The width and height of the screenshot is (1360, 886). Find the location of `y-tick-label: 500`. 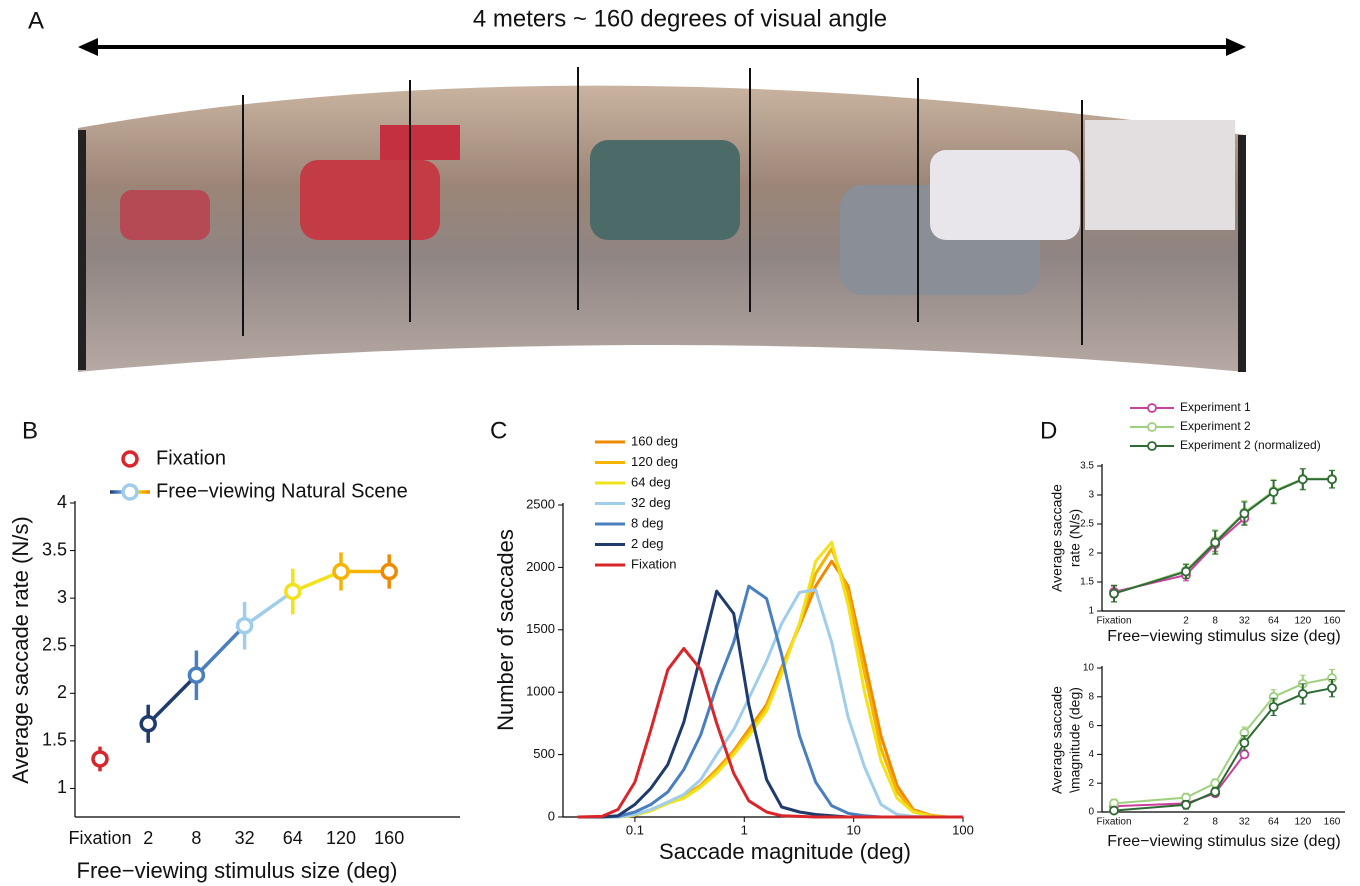

y-tick-label: 500 is located at coordinates (544, 753).